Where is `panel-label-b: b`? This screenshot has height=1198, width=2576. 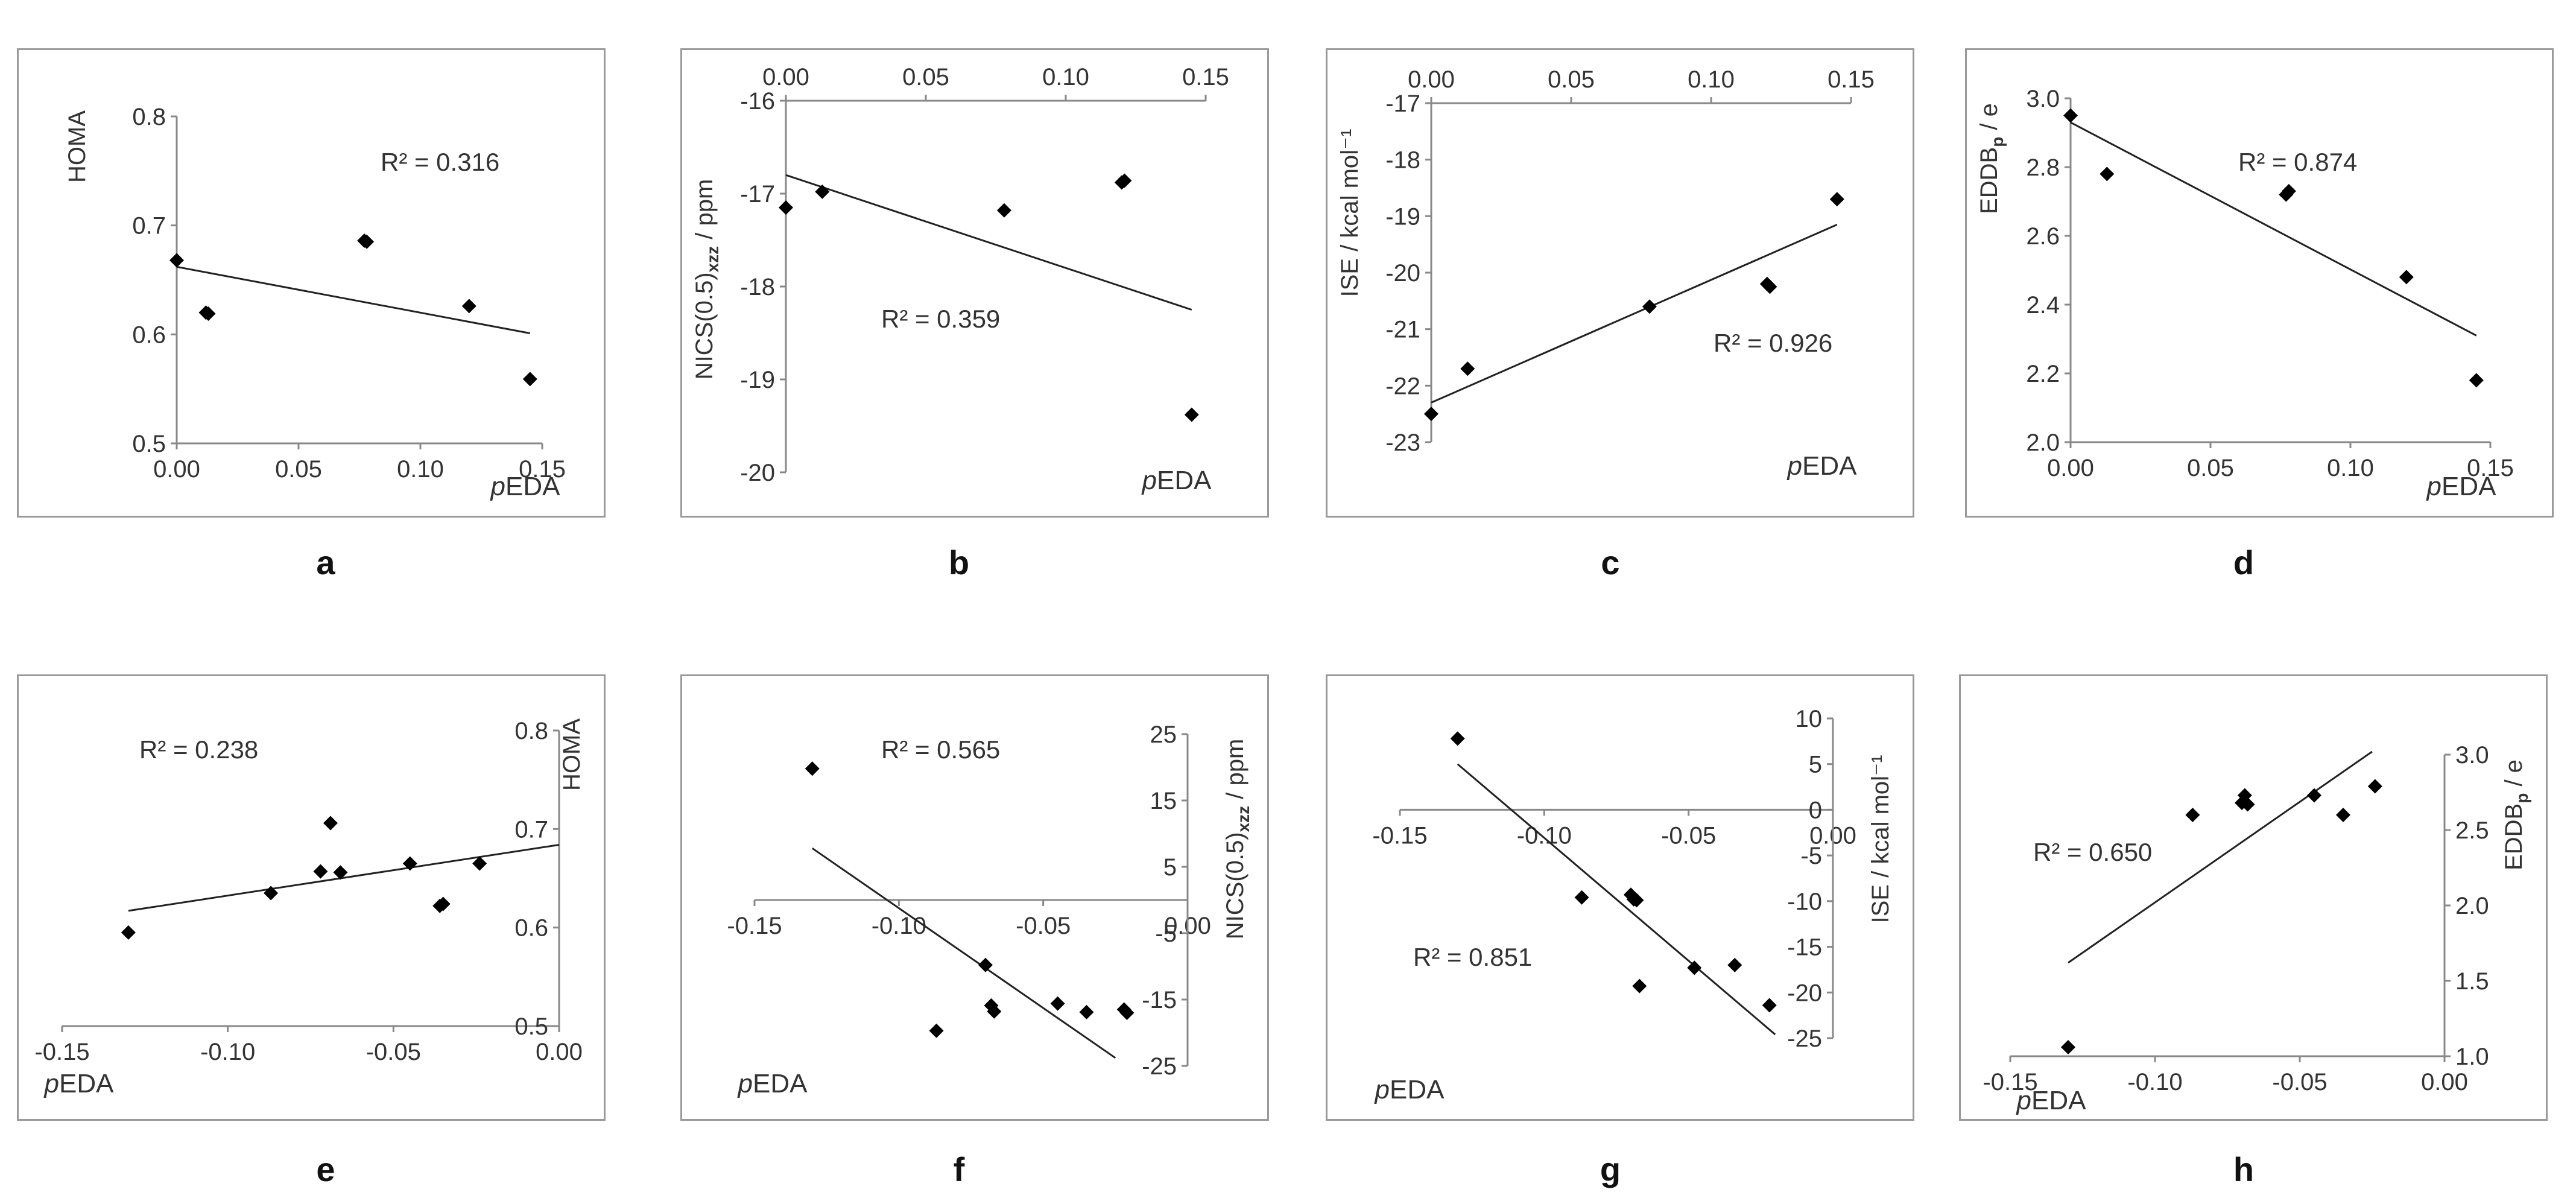
panel-label-b: b is located at coordinates (959, 563).